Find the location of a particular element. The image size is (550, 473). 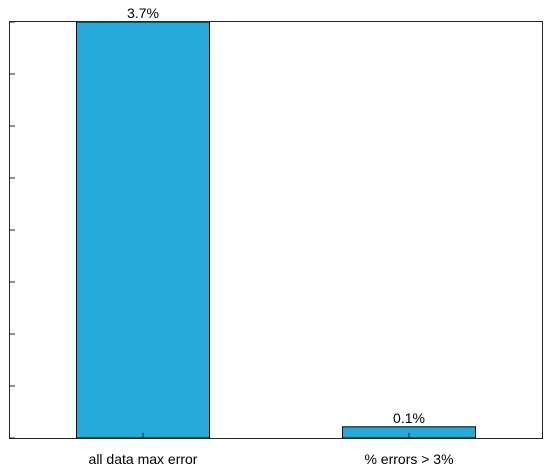

data-label-0: 3.7% is located at coordinates (143, 13).